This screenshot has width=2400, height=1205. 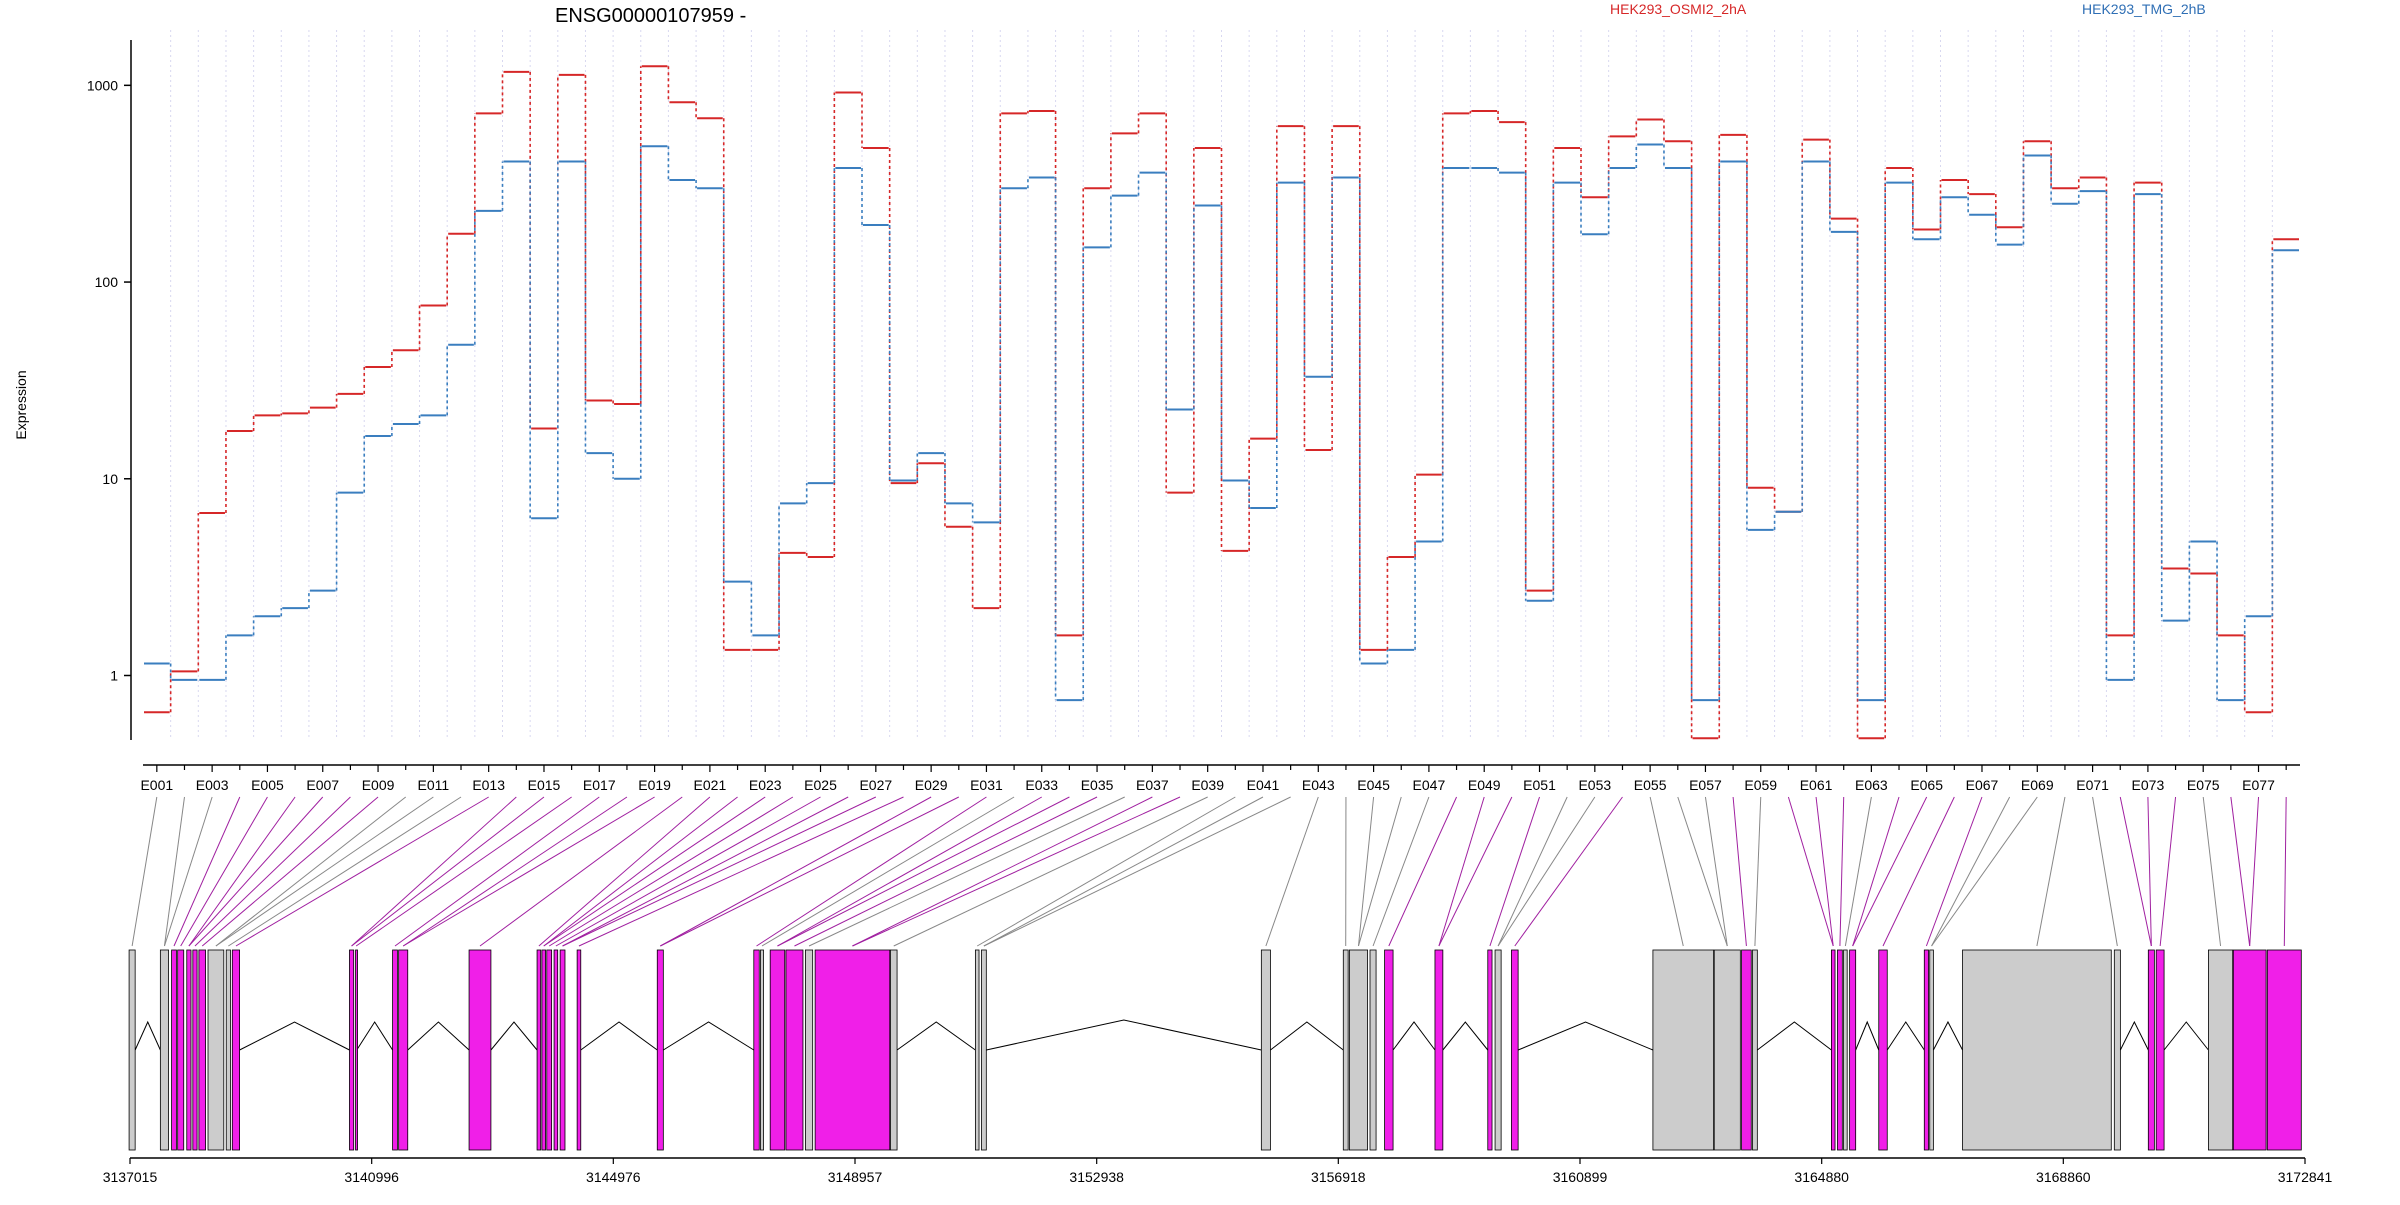 What do you see at coordinates (1594, 785) in the screenshot?
I see `x-tick-label: E053` at bounding box center [1594, 785].